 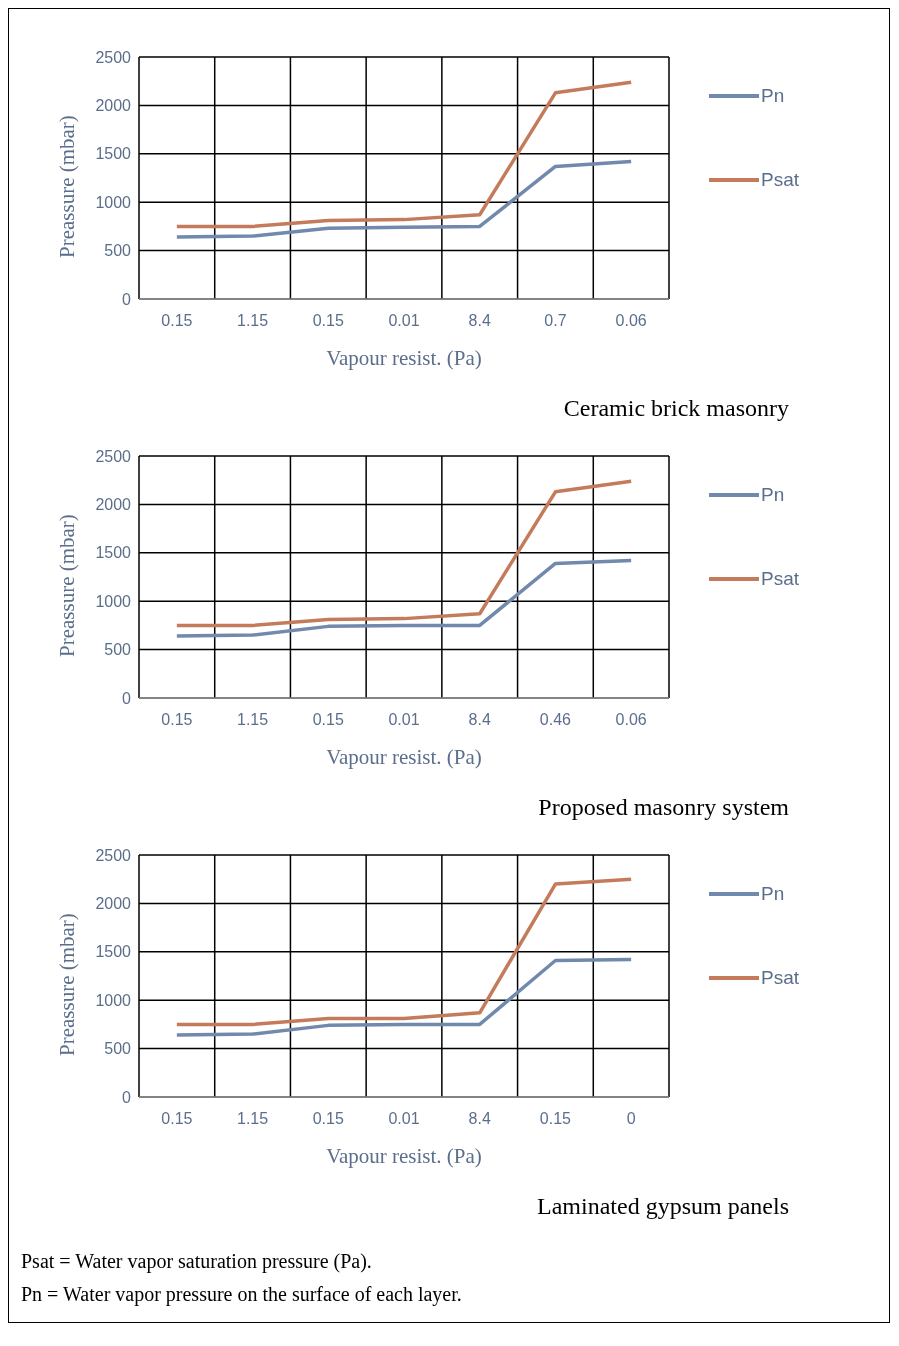 I want to click on text: Psat = Water vapor saturation pressure (Pa)., so click(x=196, y=1261).